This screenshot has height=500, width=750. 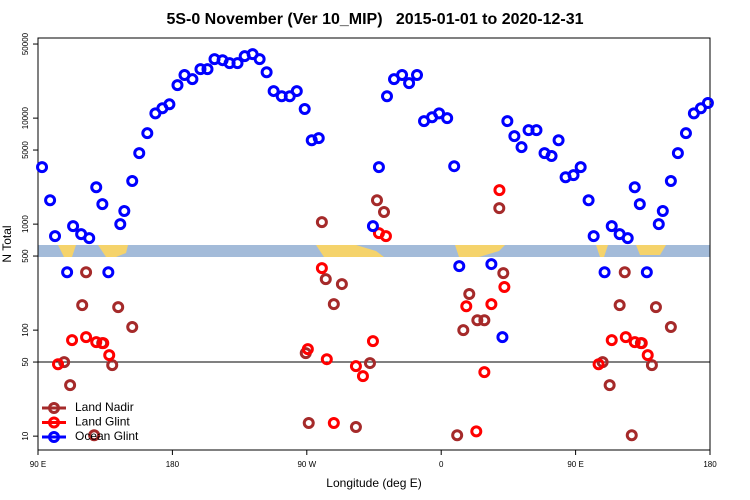 What do you see at coordinates (25, 117) in the screenshot?
I see `y-tick-label: 10000` at bounding box center [25, 117].